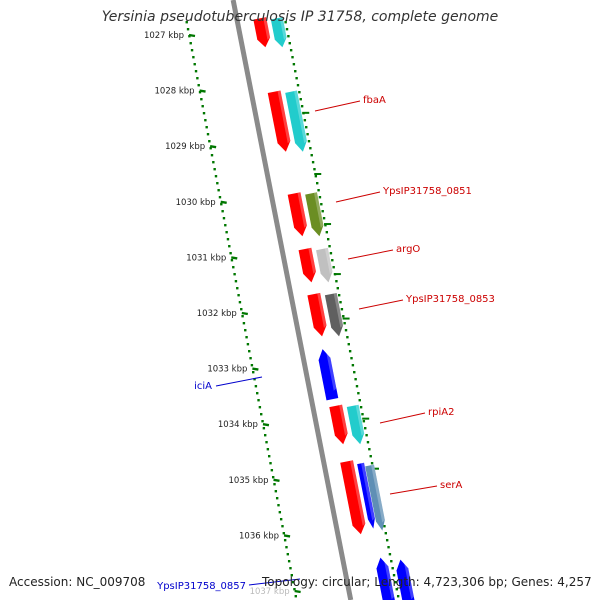  Describe the element at coordinates (408, 249) in the screenshot. I see `gene-label: argO` at that location.